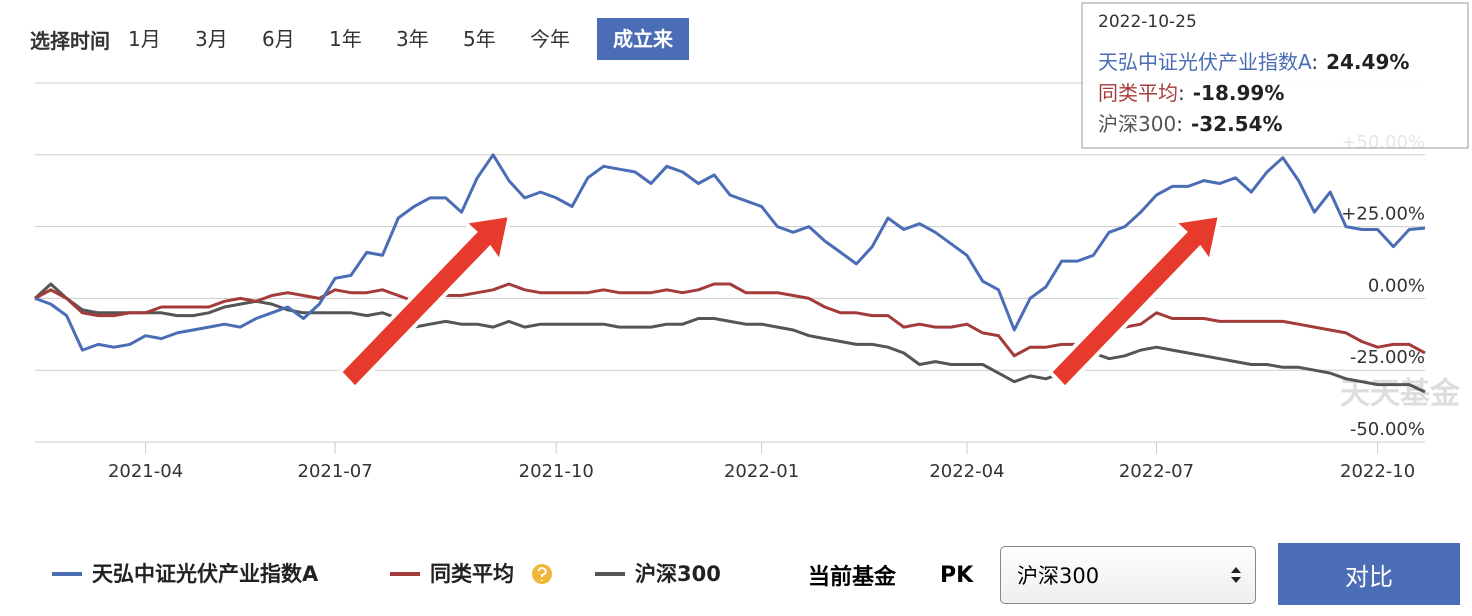  Describe the element at coordinates (1383, 214) in the screenshot. I see `y-tick-label: +25.00%` at that location.